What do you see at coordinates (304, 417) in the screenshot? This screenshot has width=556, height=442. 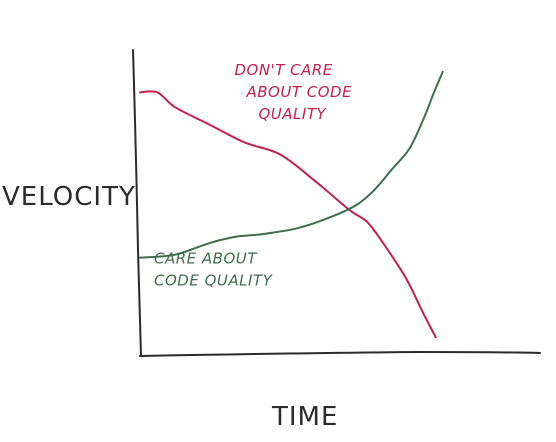 I see `x-axis-label: TIME` at bounding box center [304, 417].